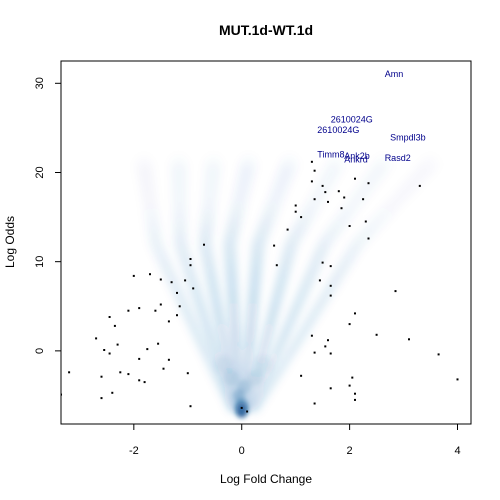 This screenshot has height=500, width=500. I want to click on chart-title: MUT.1d-WT.1d, so click(266, 30).